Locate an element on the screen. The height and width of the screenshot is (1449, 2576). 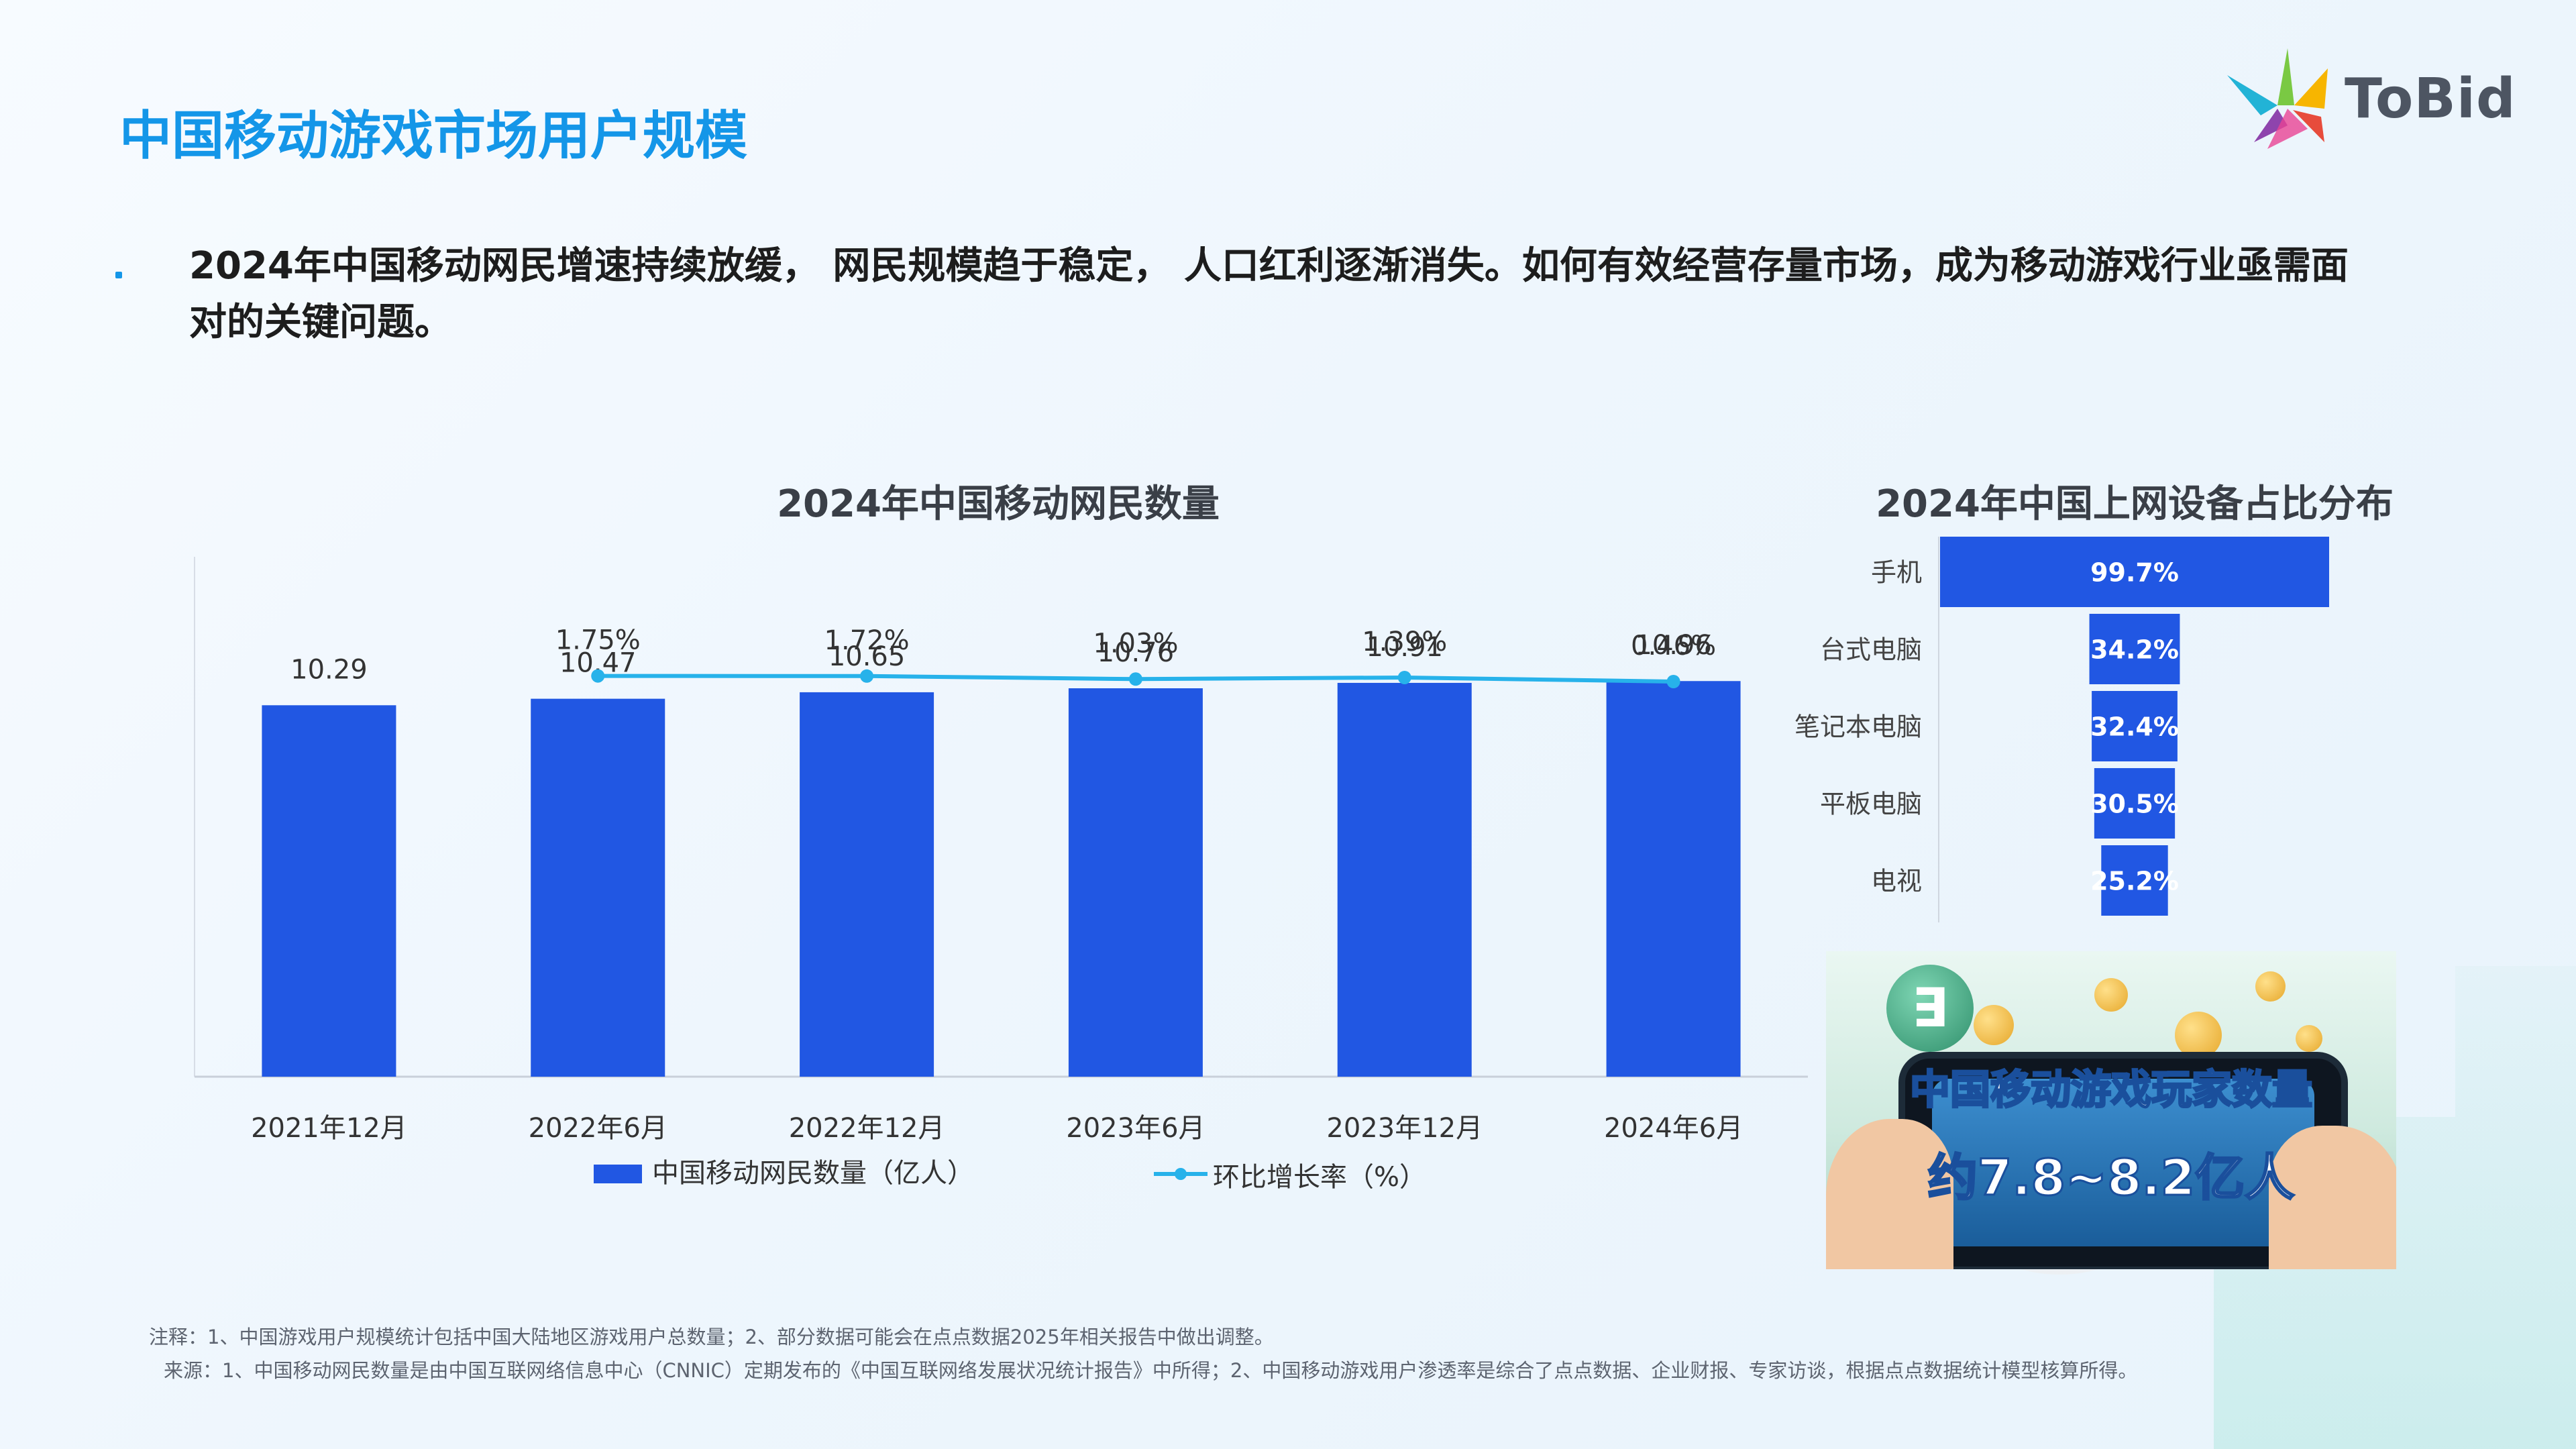
funnel-value-label: 32.4% is located at coordinates (2134, 727).